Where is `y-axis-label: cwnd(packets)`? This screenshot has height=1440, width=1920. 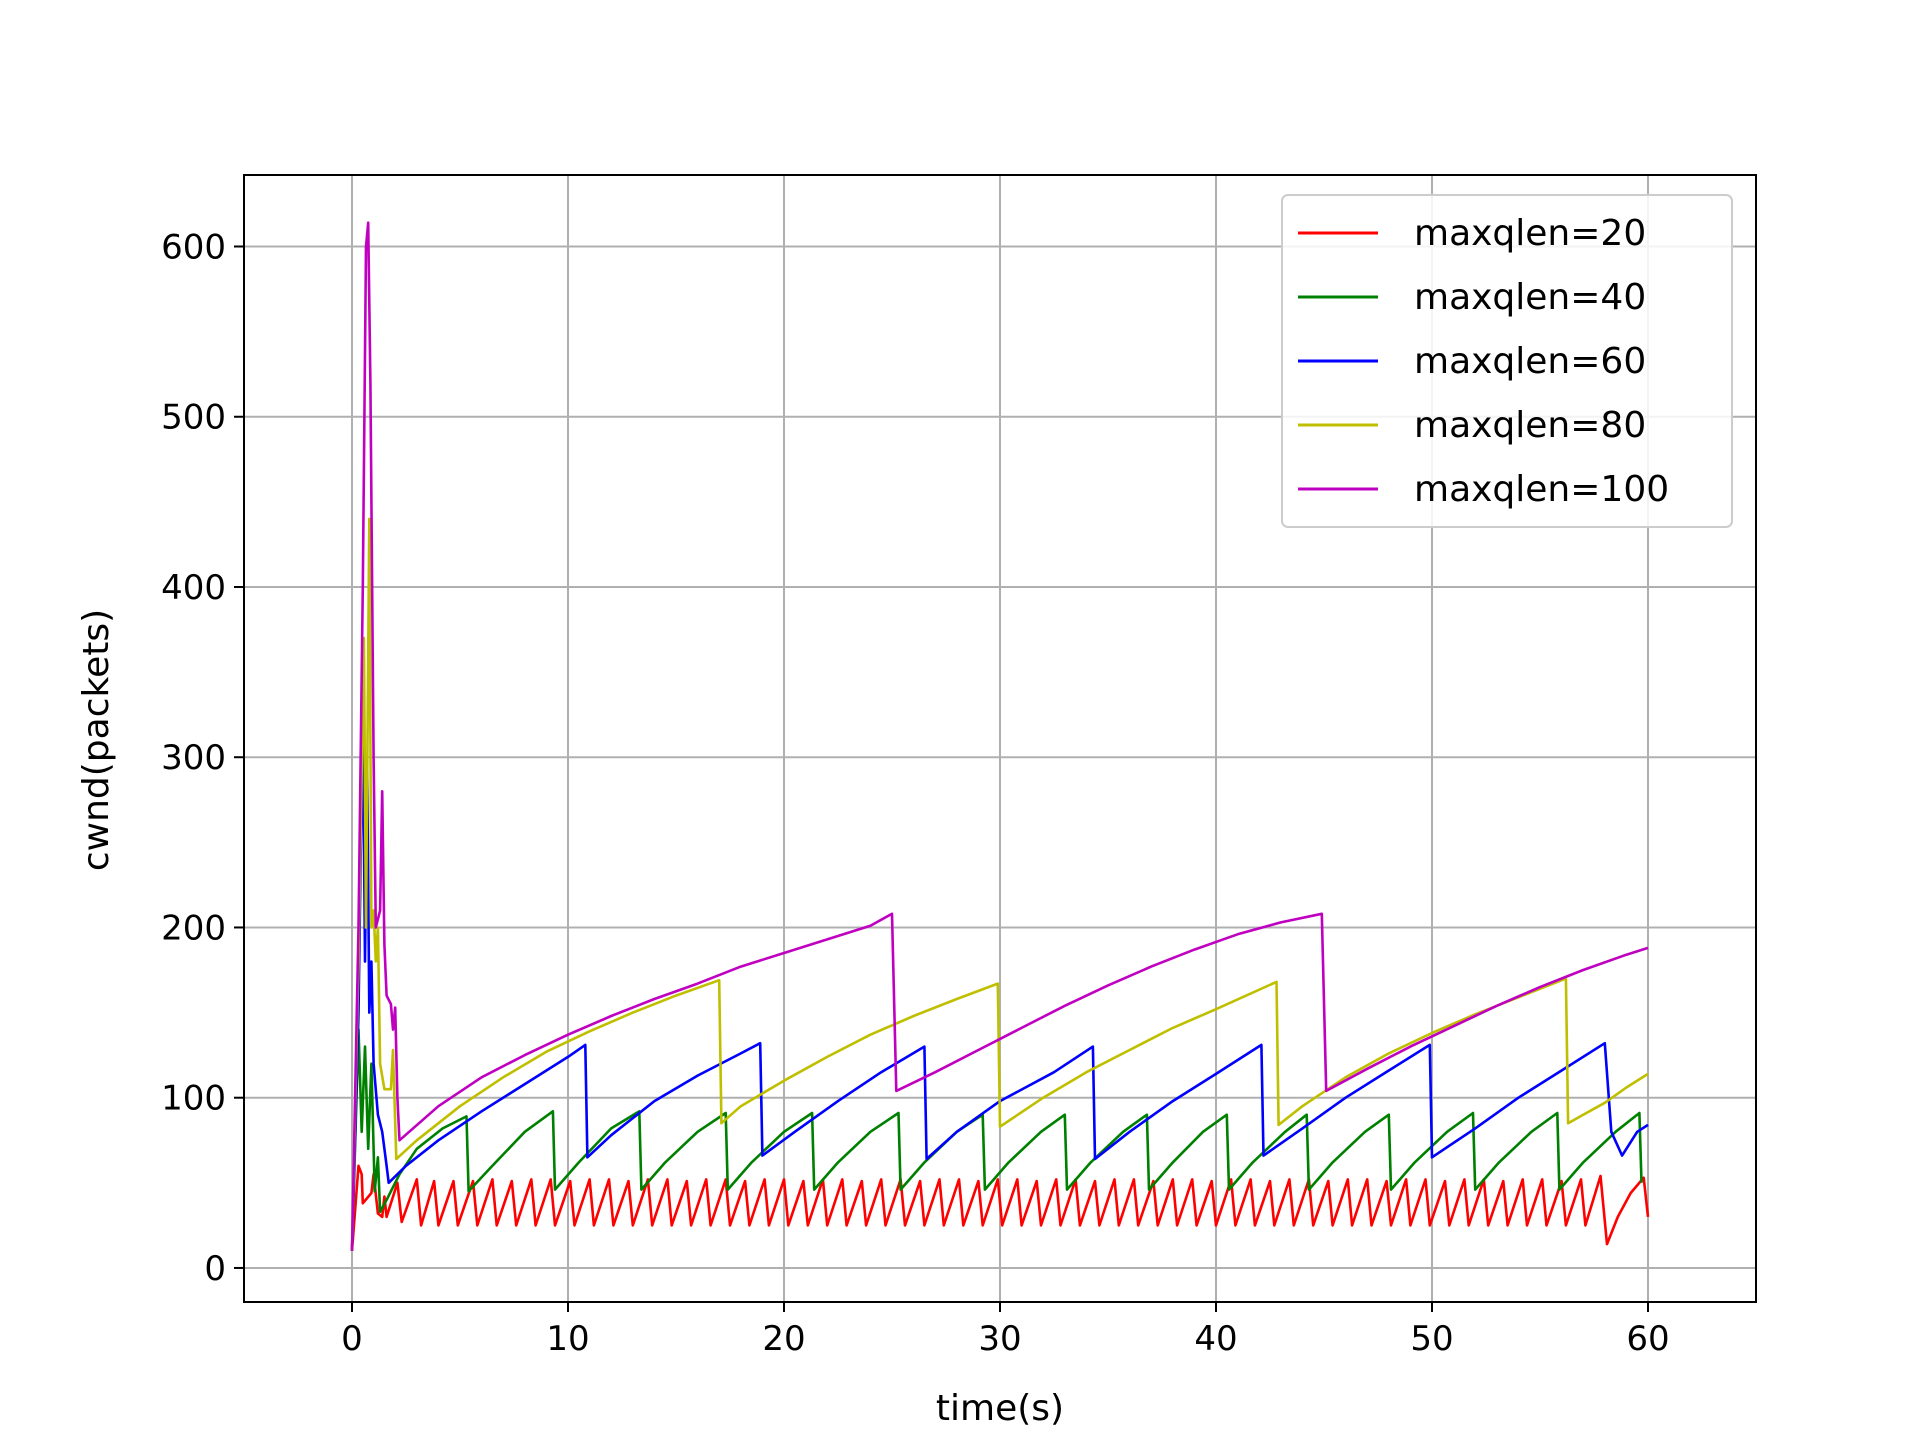
y-axis-label: cwnd(packets) is located at coordinates (96, 740).